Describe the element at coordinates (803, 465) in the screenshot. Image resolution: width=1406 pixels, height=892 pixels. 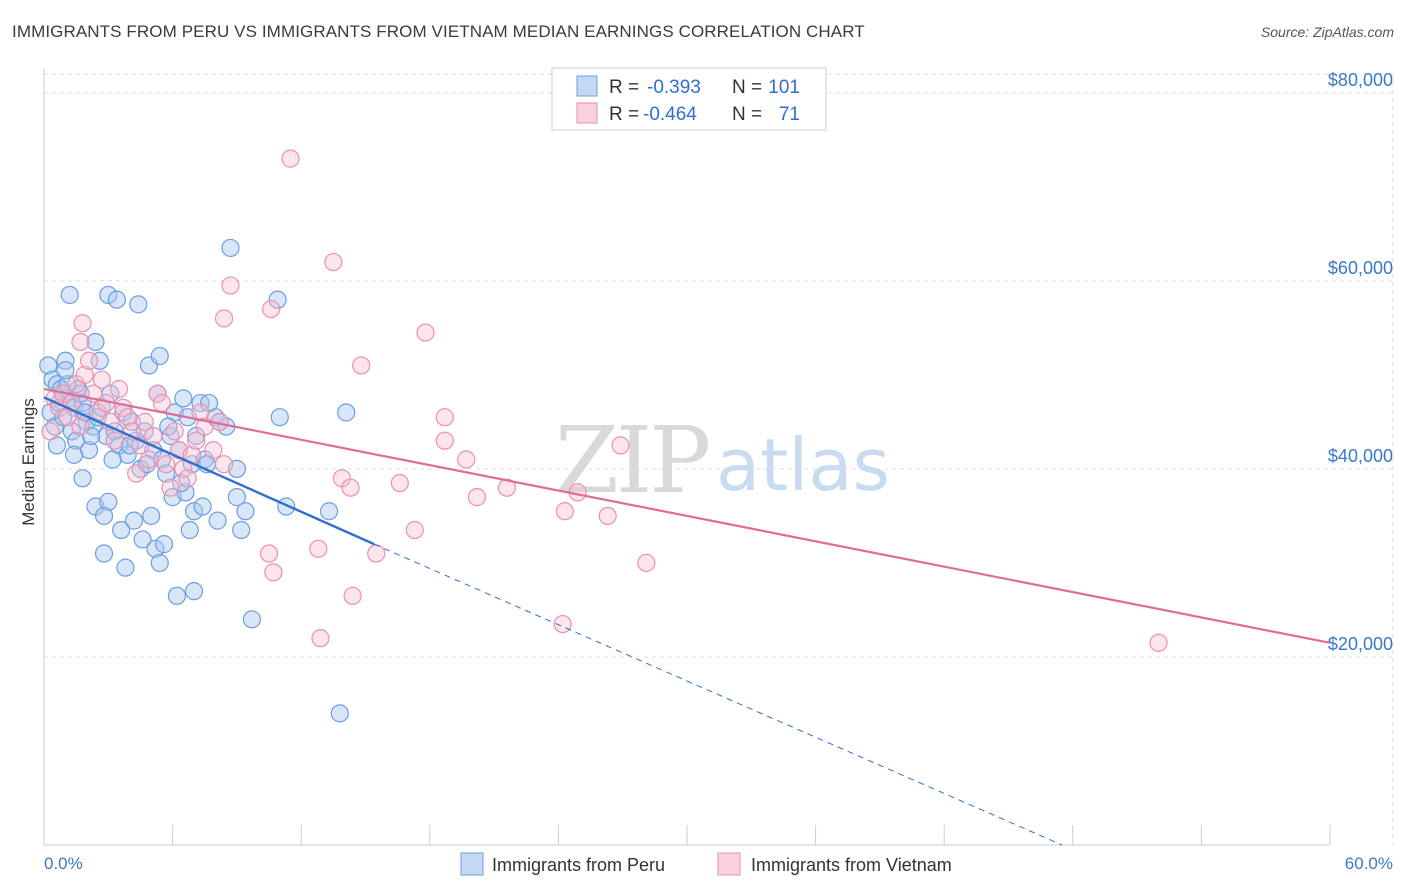
I see `watermark-atlas: atlas` at that location.